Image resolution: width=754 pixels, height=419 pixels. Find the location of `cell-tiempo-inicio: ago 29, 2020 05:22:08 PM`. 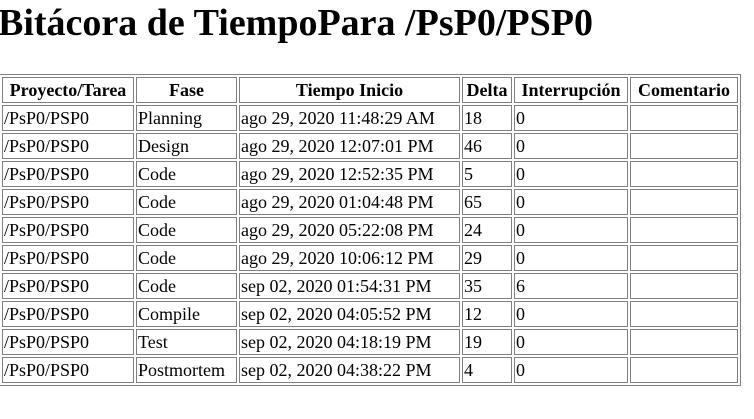

cell-tiempo-inicio: ago 29, 2020 05:22:08 PM is located at coordinates (349, 230).